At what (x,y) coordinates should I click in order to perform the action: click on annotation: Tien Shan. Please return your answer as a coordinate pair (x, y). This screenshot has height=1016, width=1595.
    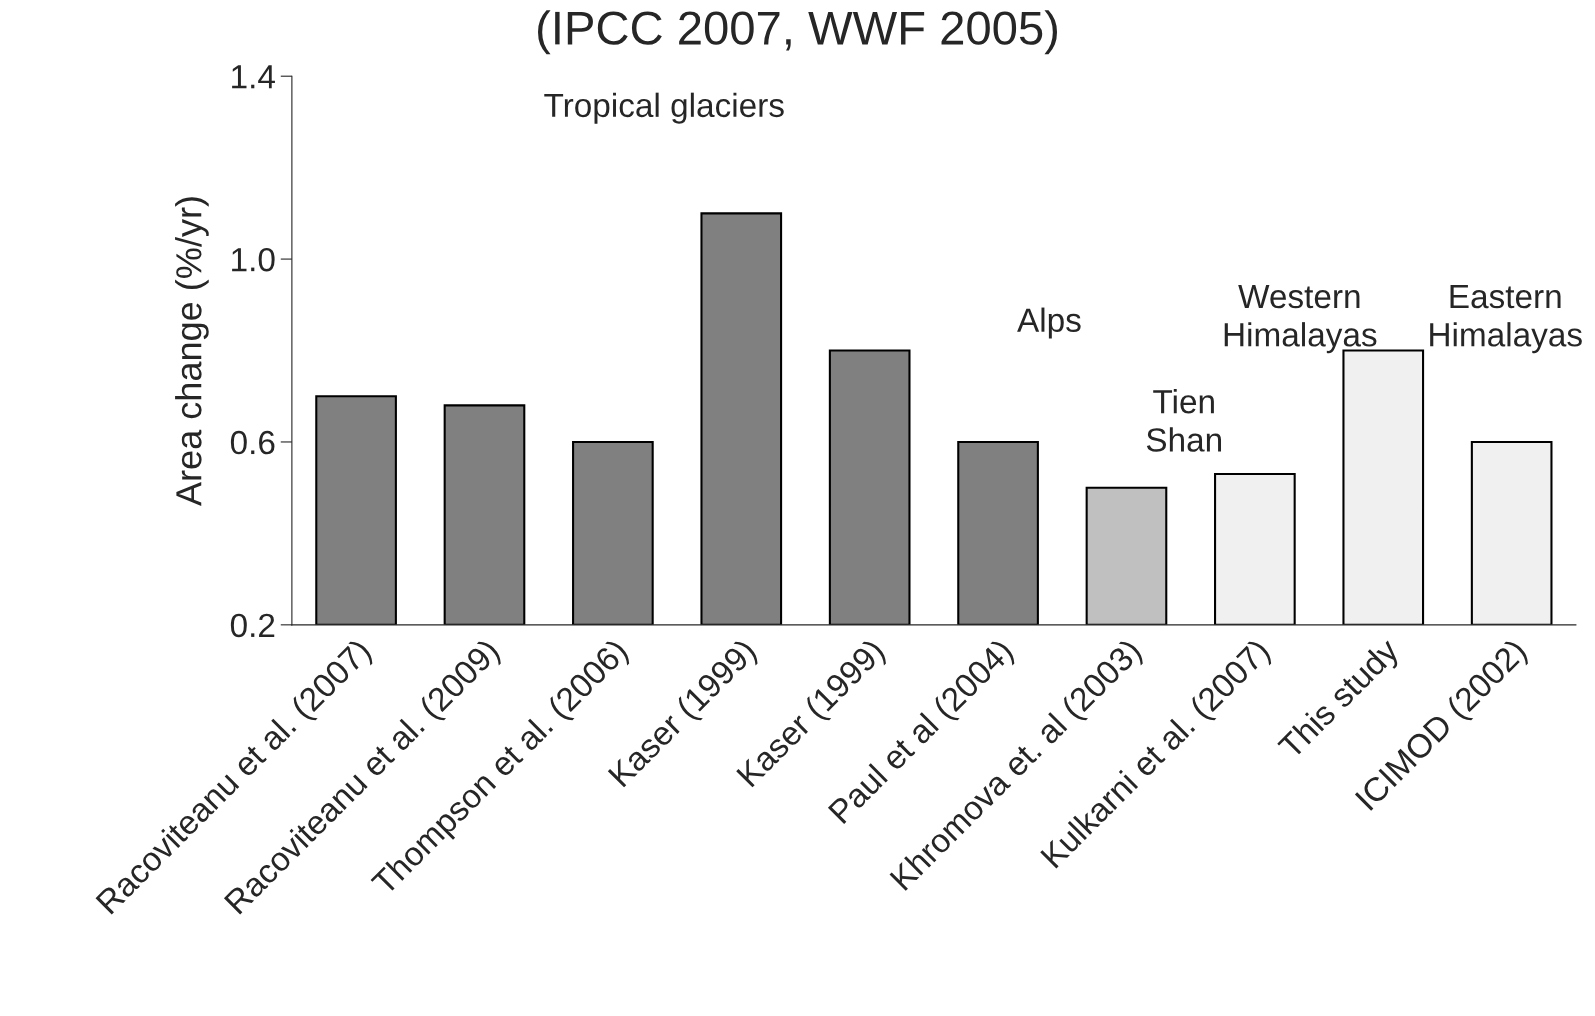
    Looking at the image, I should click on (1184, 420).